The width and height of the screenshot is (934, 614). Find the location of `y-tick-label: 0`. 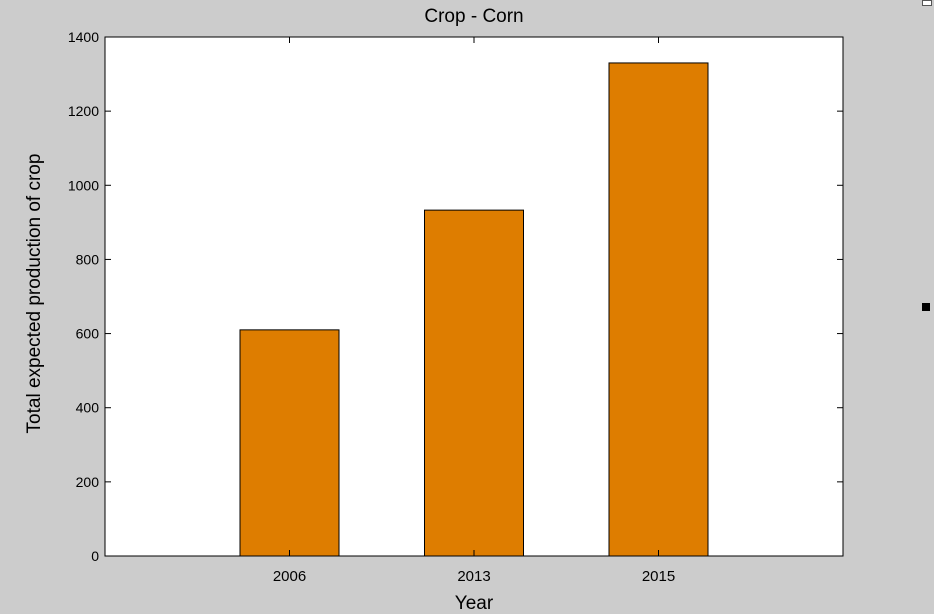

y-tick-label: 0 is located at coordinates (95, 556).